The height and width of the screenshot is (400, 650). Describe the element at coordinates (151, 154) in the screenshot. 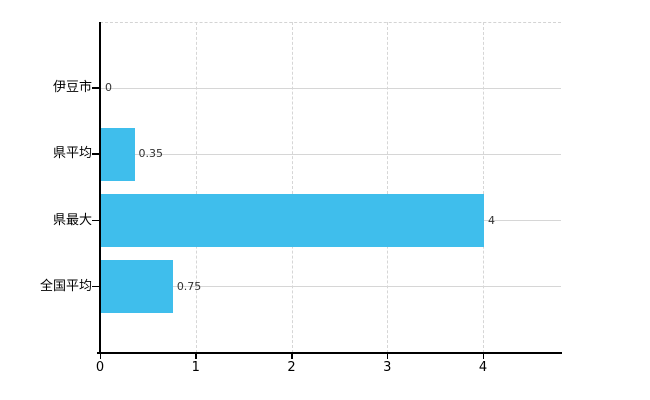

I see `bar-value-label: 0.35` at that location.